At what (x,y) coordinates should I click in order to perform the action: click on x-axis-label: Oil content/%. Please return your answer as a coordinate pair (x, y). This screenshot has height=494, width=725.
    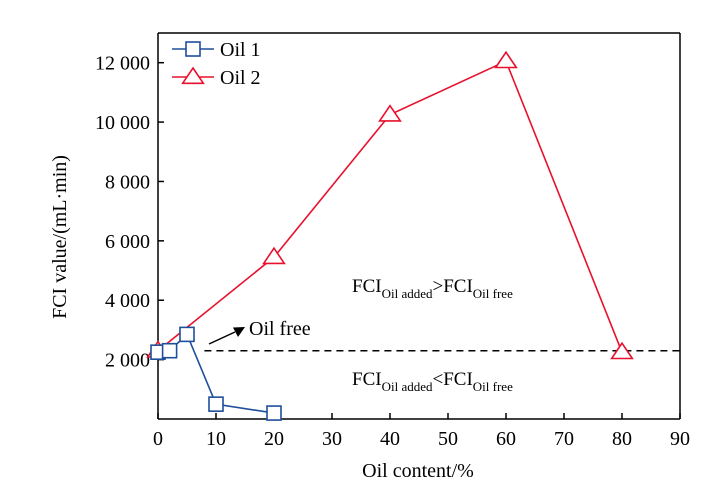
    Looking at the image, I should click on (418, 471).